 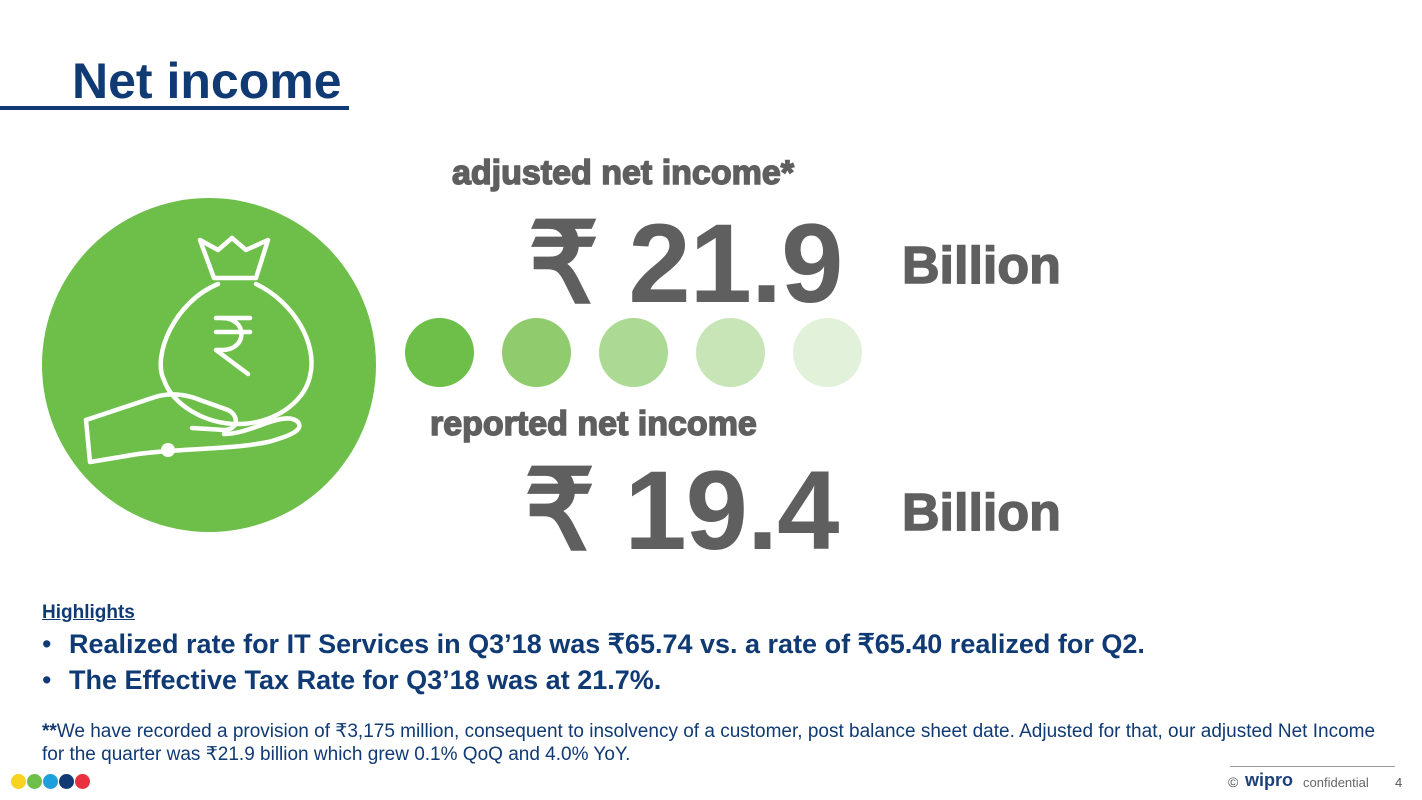 I want to click on copyright-symbol: ©, so click(x=1233, y=782).